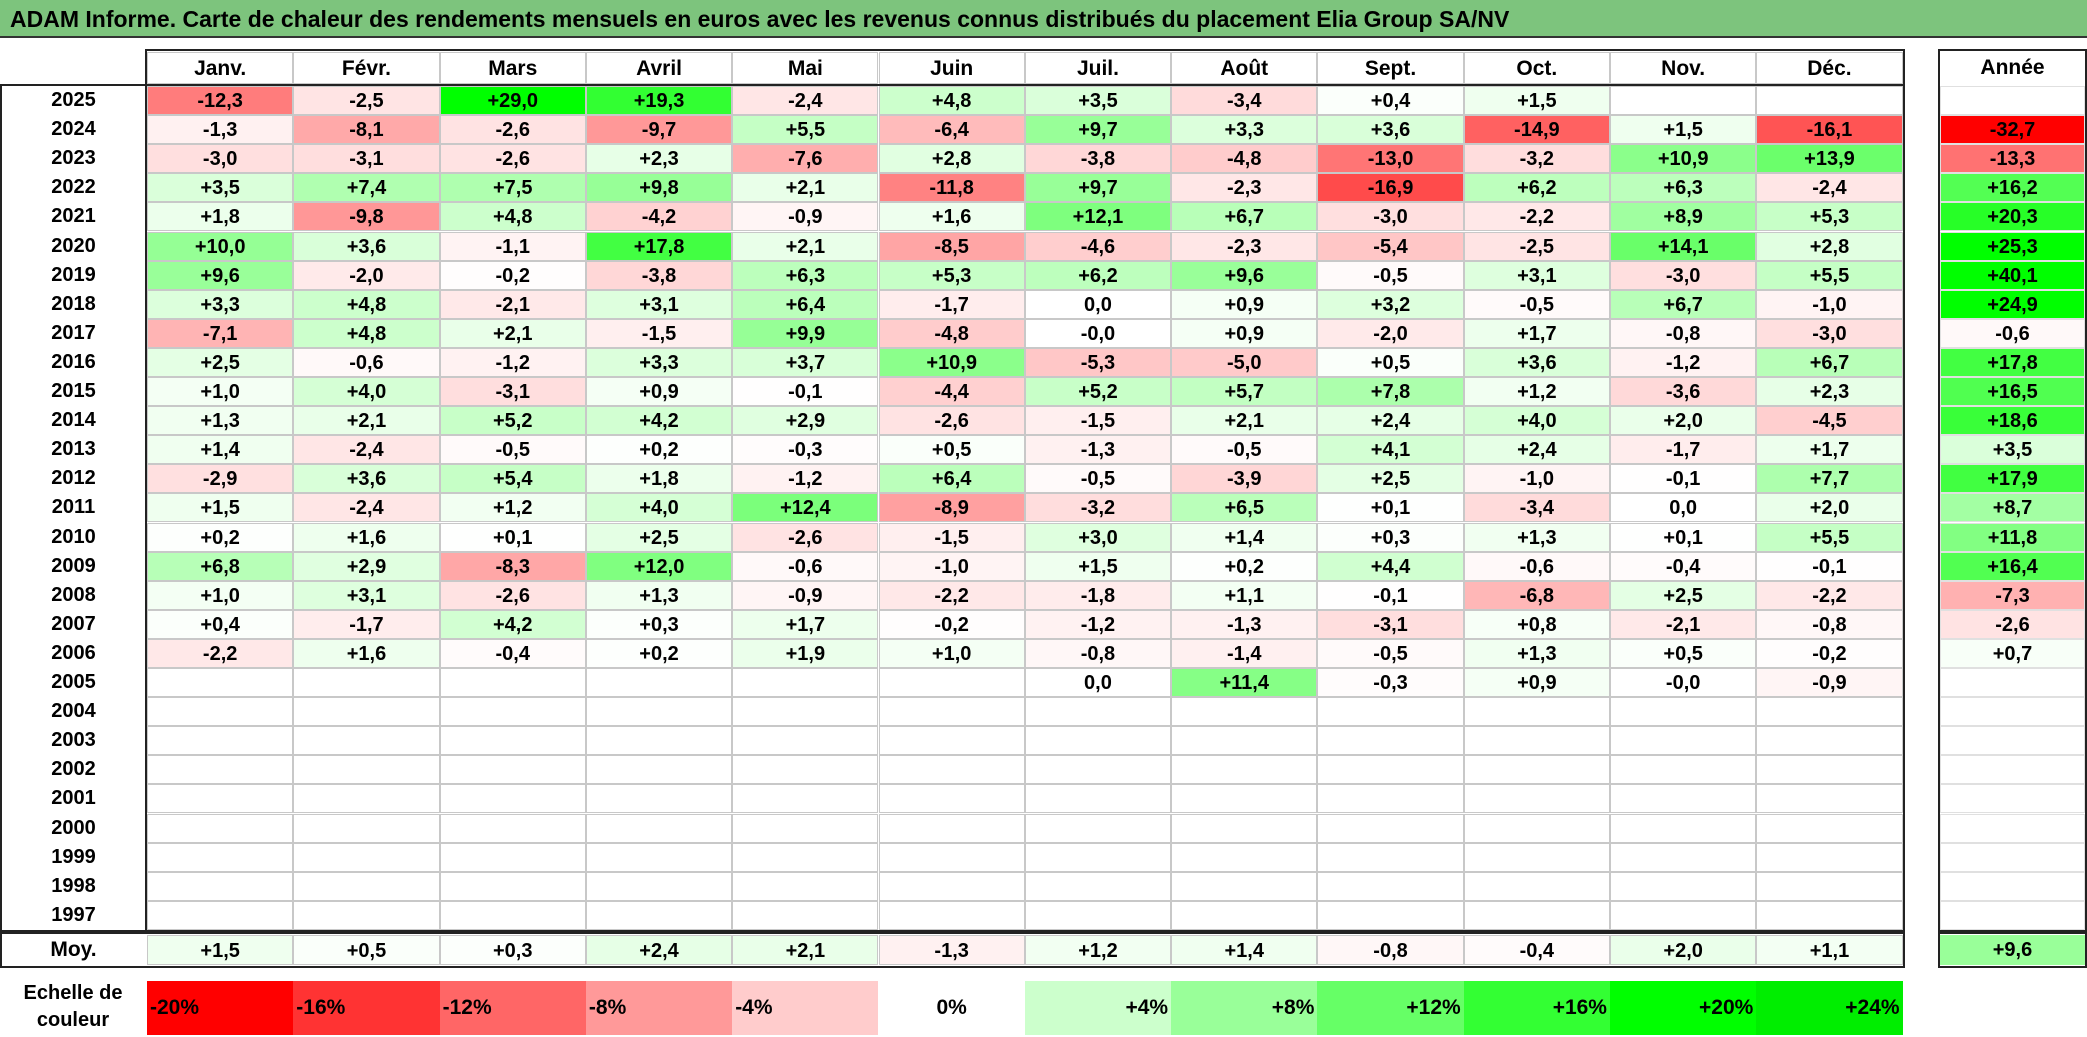 Image resolution: width=2087 pixels, height=1037 pixels. What do you see at coordinates (2012, 217) in the screenshot?
I see `annual-cell: +20,3` at bounding box center [2012, 217].